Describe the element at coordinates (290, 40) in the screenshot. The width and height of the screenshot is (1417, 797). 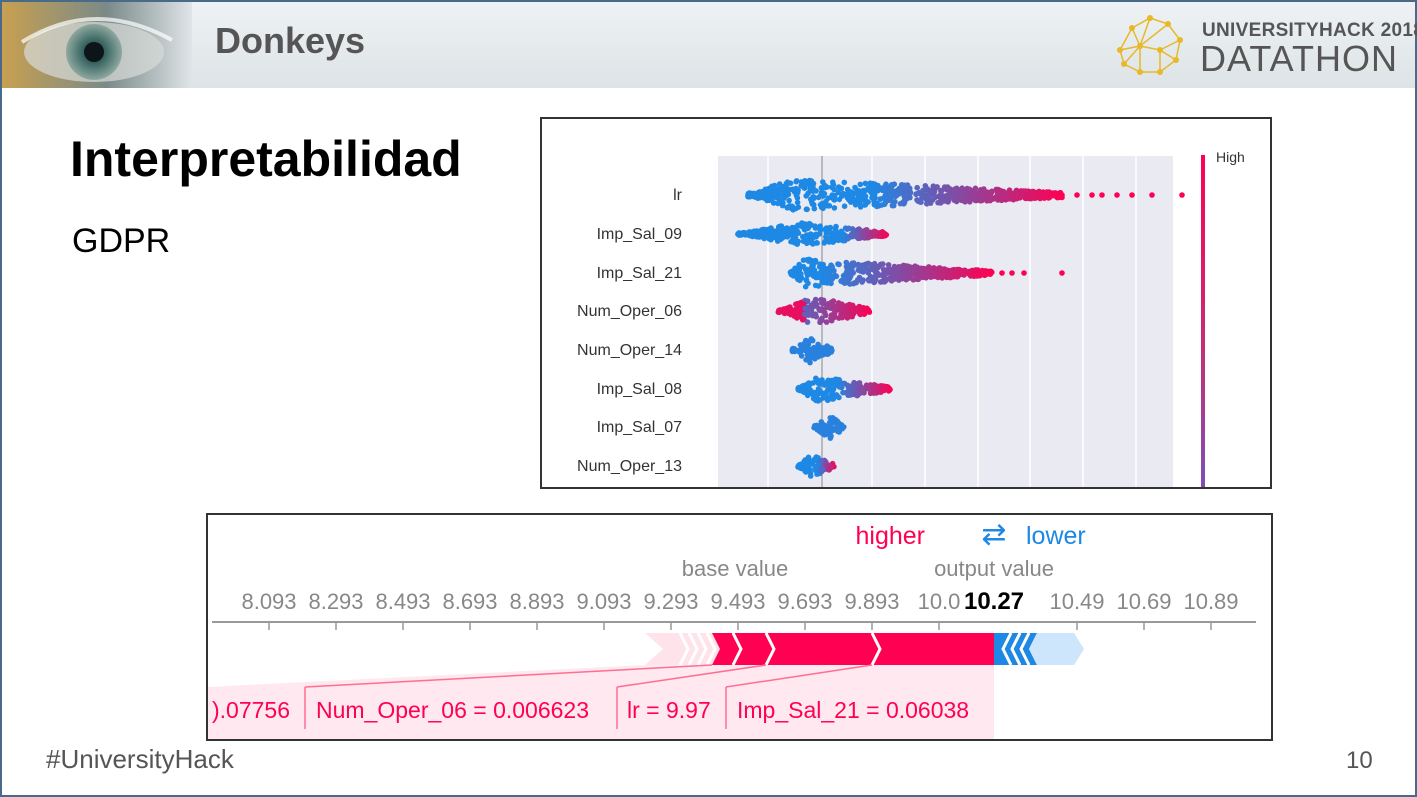
I see `team-name: Donkeys` at that location.